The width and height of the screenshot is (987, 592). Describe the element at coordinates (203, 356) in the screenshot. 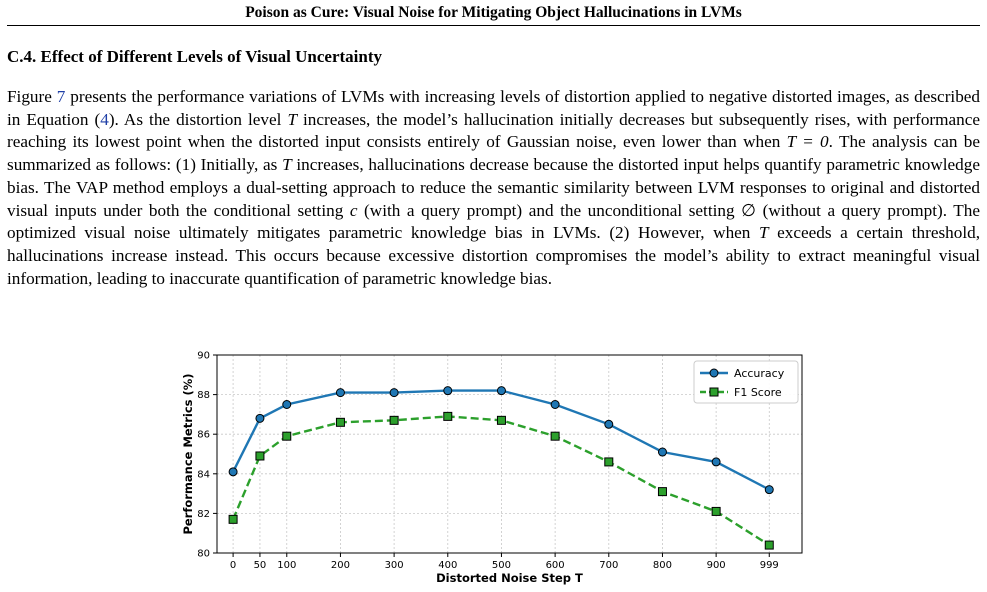

I see `y-tick-label: 90` at that location.